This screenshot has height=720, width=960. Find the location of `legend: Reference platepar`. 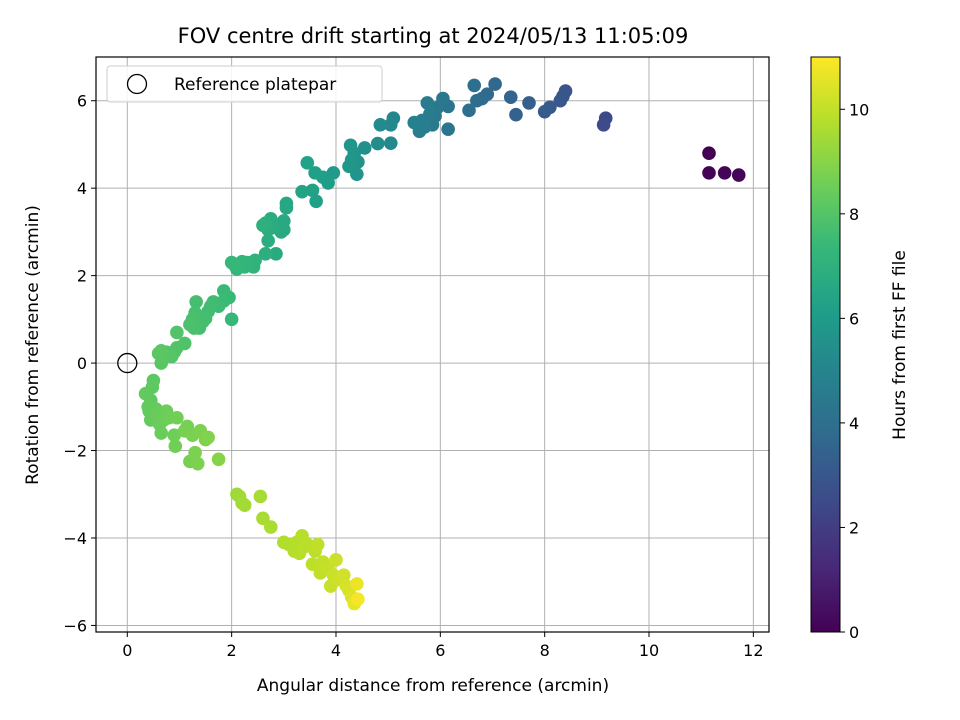

legend: Reference platepar is located at coordinates (244, 84).